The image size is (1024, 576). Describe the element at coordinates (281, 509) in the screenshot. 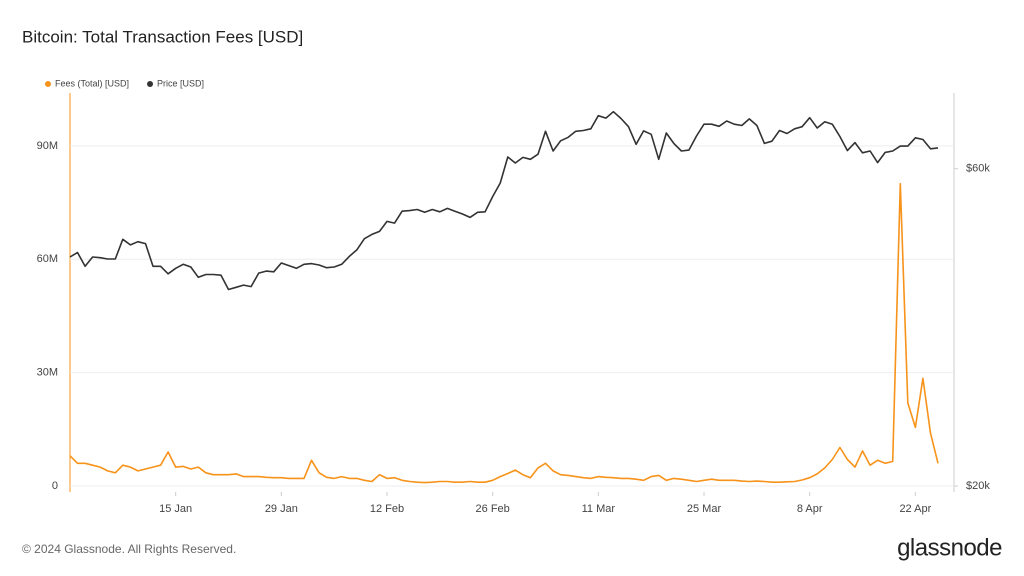

I see `x-tick-label: 29 Jan` at that location.